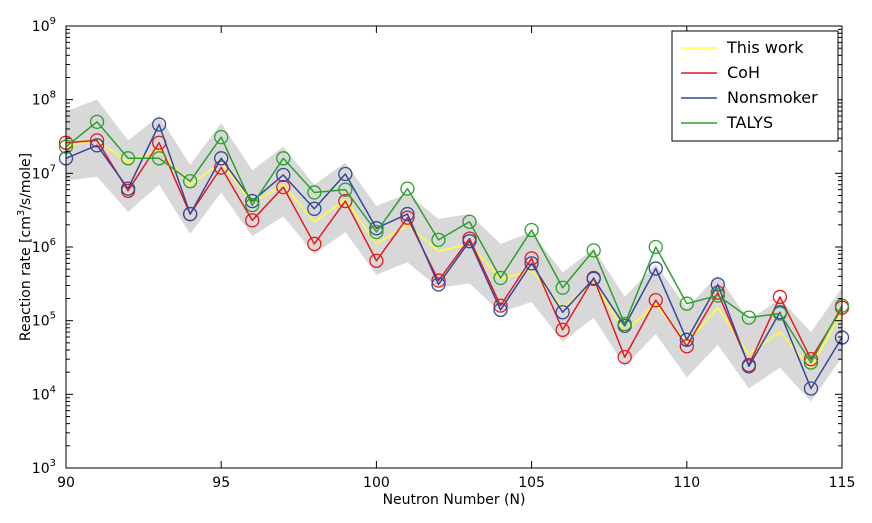 This screenshot has height=523, width=872. I want to click on y-tick-label: 10³, so click(44, 467).